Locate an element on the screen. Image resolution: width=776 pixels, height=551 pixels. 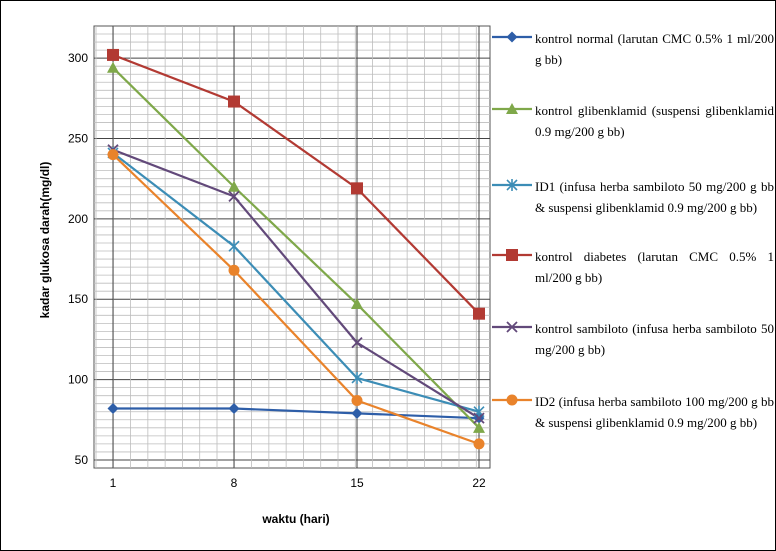
y-tick-label: 50 is located at coordinates (82, 460).